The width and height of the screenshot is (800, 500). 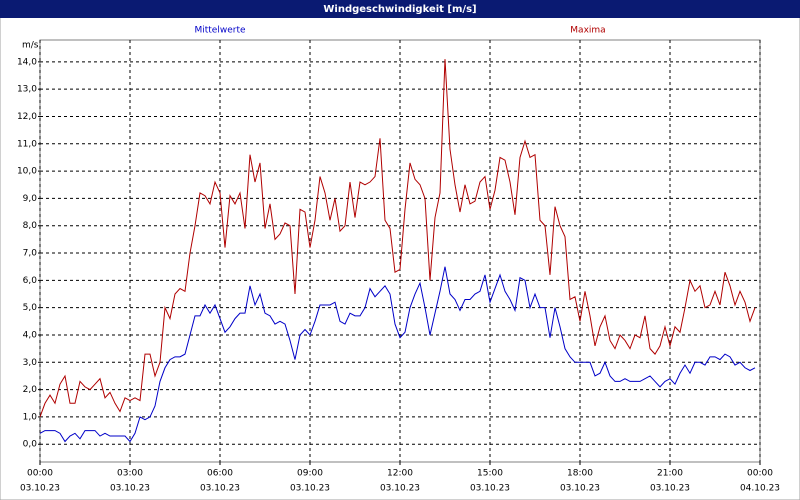 What do you see at coordinates (30, 363) in the screenshot?
I see `y-tick-label: 3,0` at bounding box center [30, 363].